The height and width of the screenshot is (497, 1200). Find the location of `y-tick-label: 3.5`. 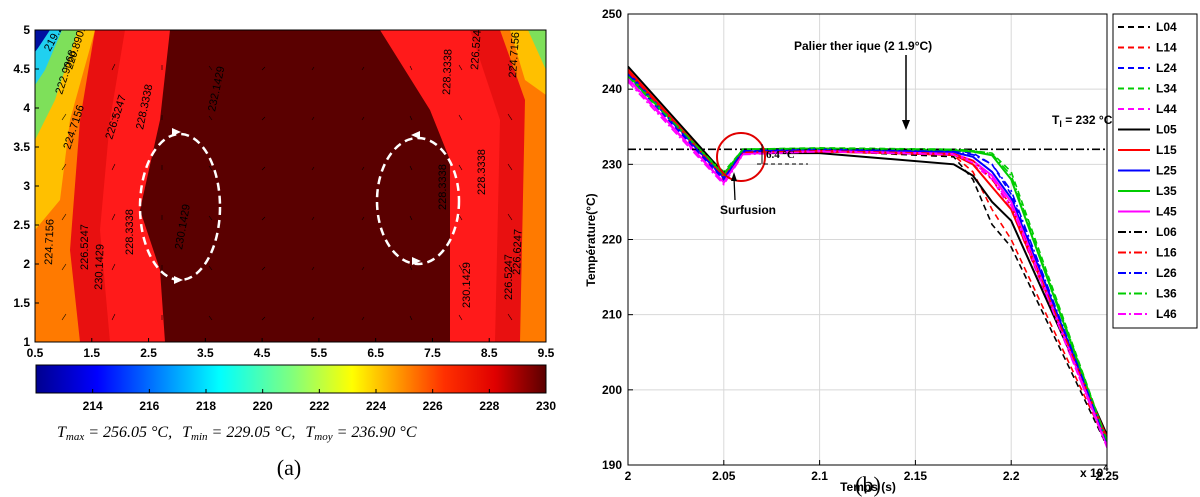

y-tick-label: 3.5 is located at coordinates (21, 147).